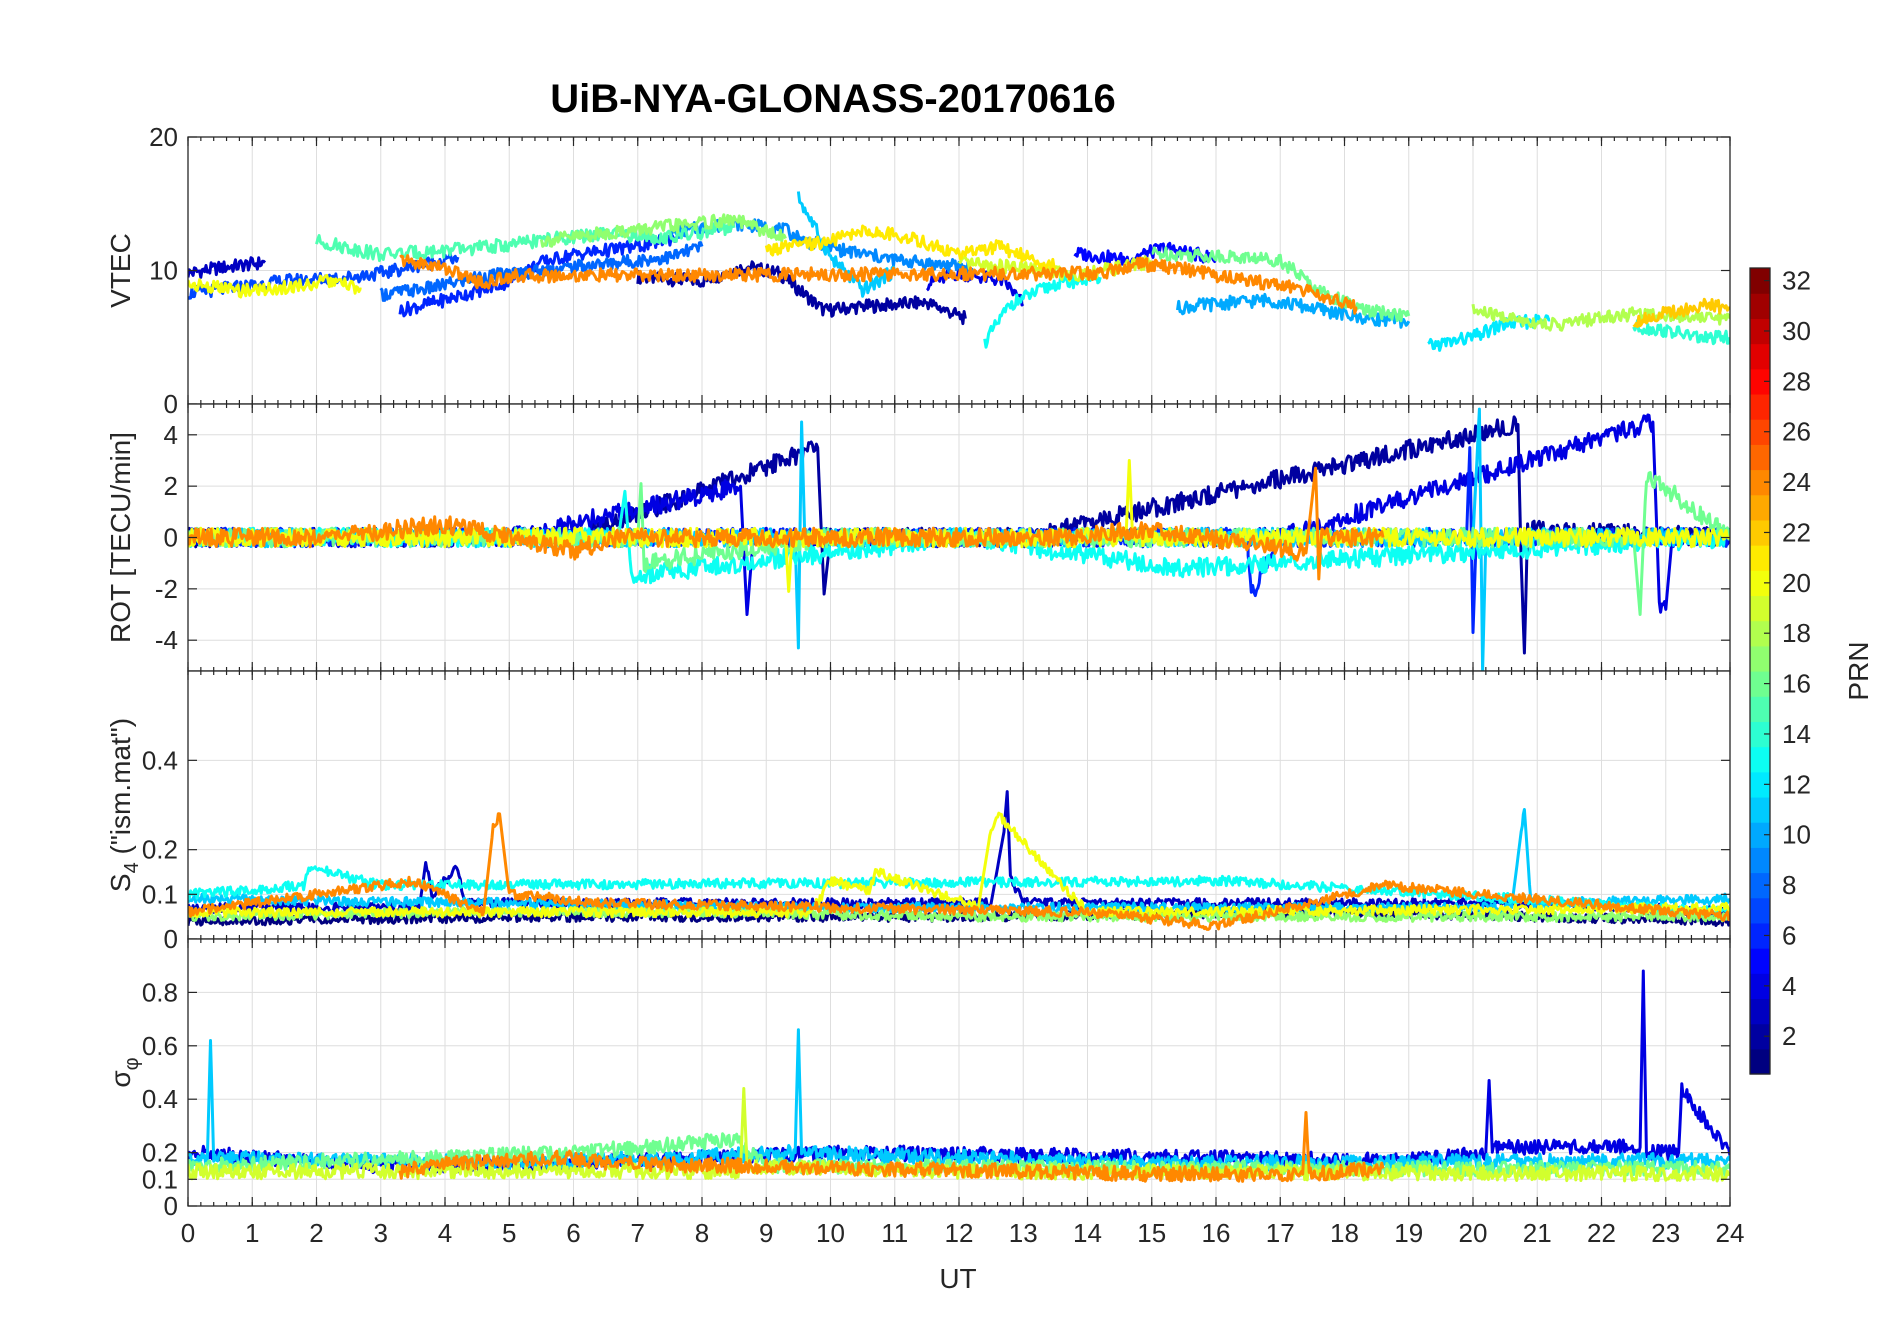 The height and width of the screenshot is (1330, 1902). What do you see at coordinates (1796, 532) in the screenshot?
I see `colorbar-tick-label: 22` at bounding box center [1796, 532].